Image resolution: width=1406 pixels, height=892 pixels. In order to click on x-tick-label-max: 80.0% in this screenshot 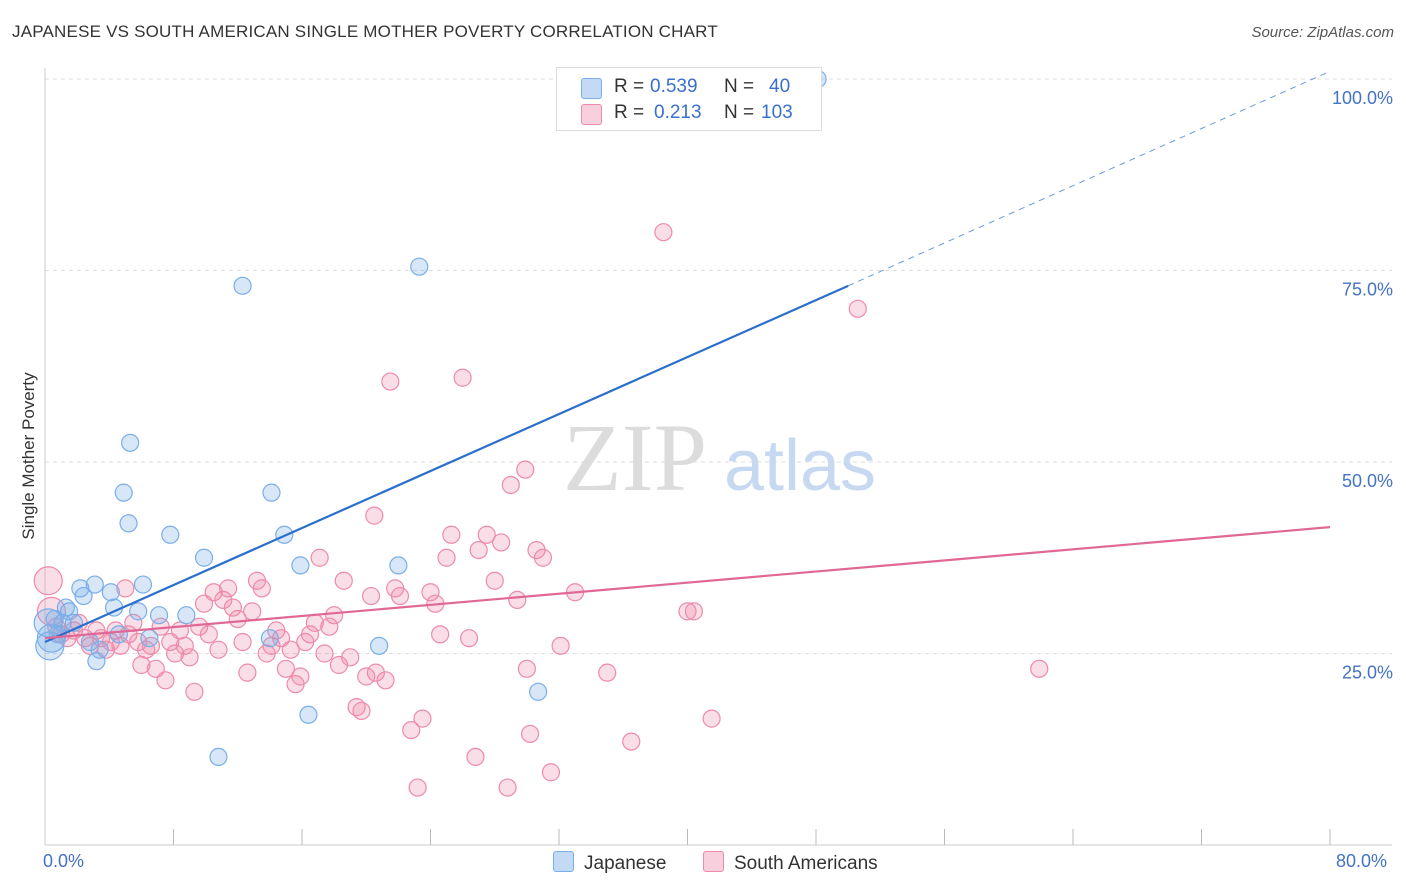, I will do `click(1362, 861)`.